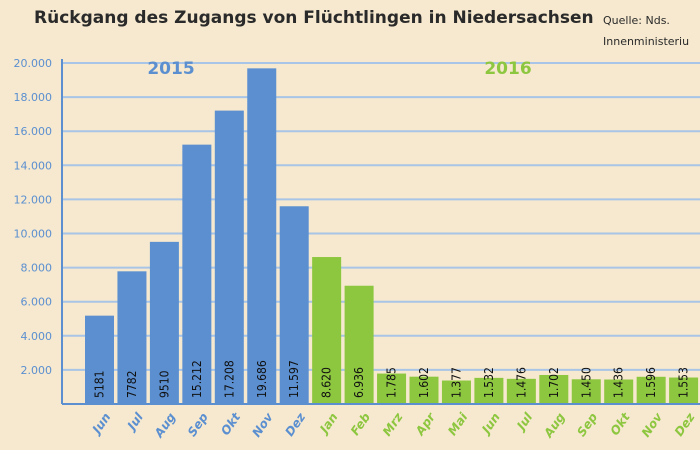 The width and height of the screenshot is (700, 450). Describe the element at coordinates (132, 384) in the screenshot. I see `value-label: 7782` at that location.